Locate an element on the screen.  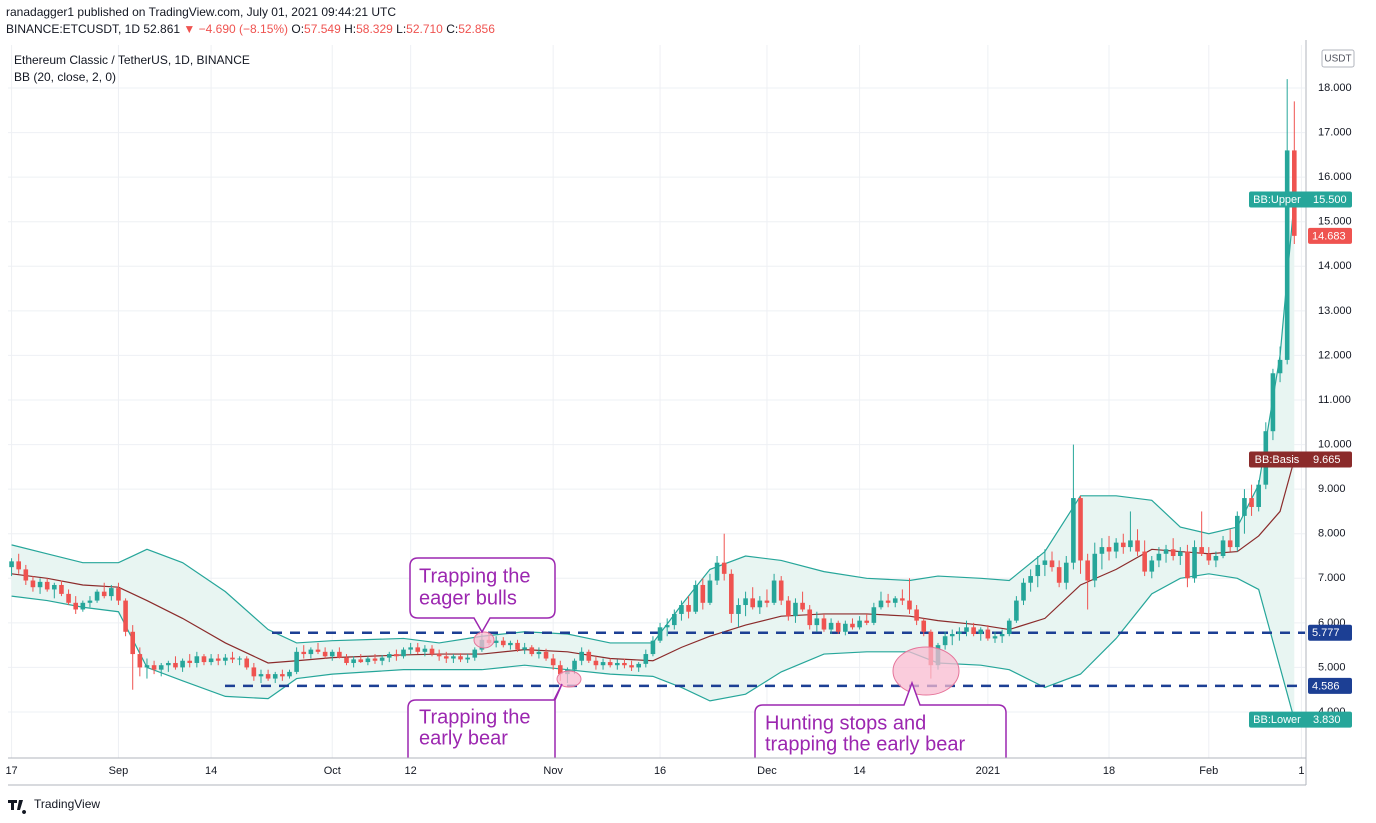
currency-box is located at coordinates (1338, 58).